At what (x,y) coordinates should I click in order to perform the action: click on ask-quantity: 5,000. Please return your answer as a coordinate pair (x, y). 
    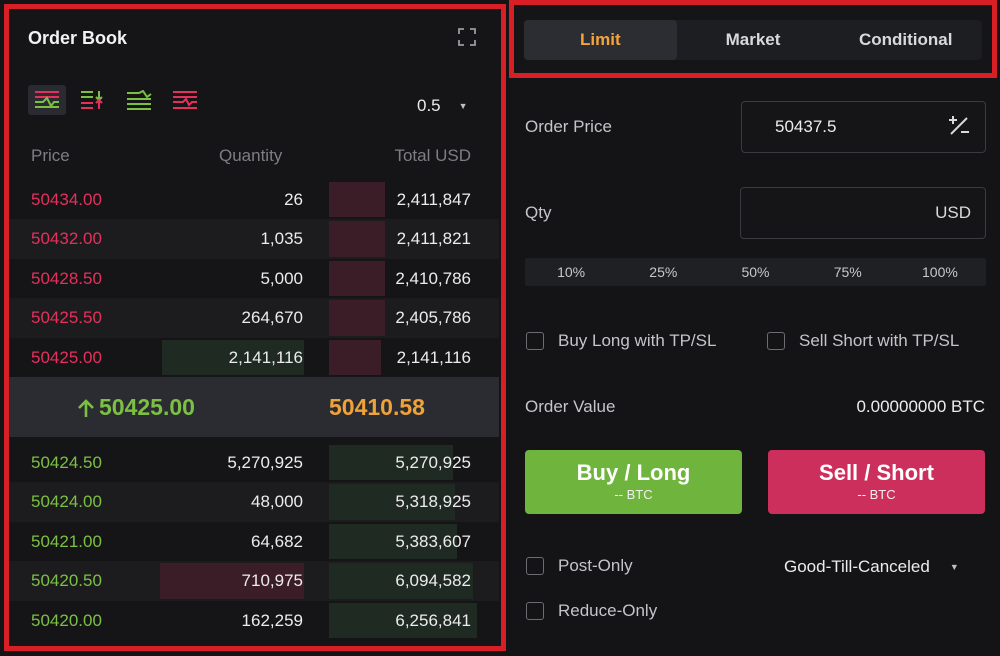
    Looking at the image, I should click on (281, 278).